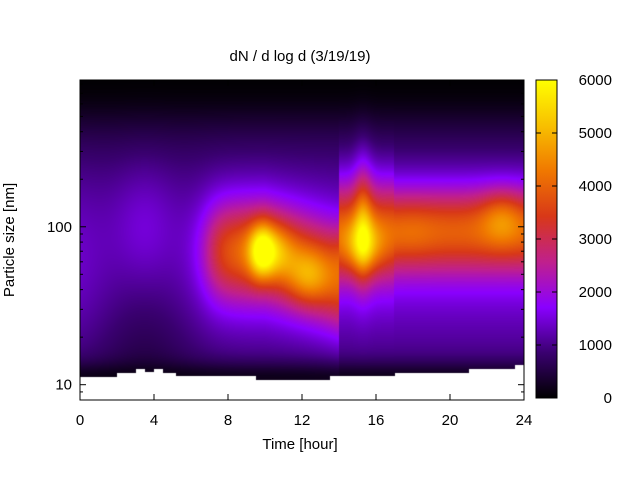  What do you see at coordinates (154, 420) in the screenshot?
I see `x-tick-label: 4` at bounding box center [154, 420].